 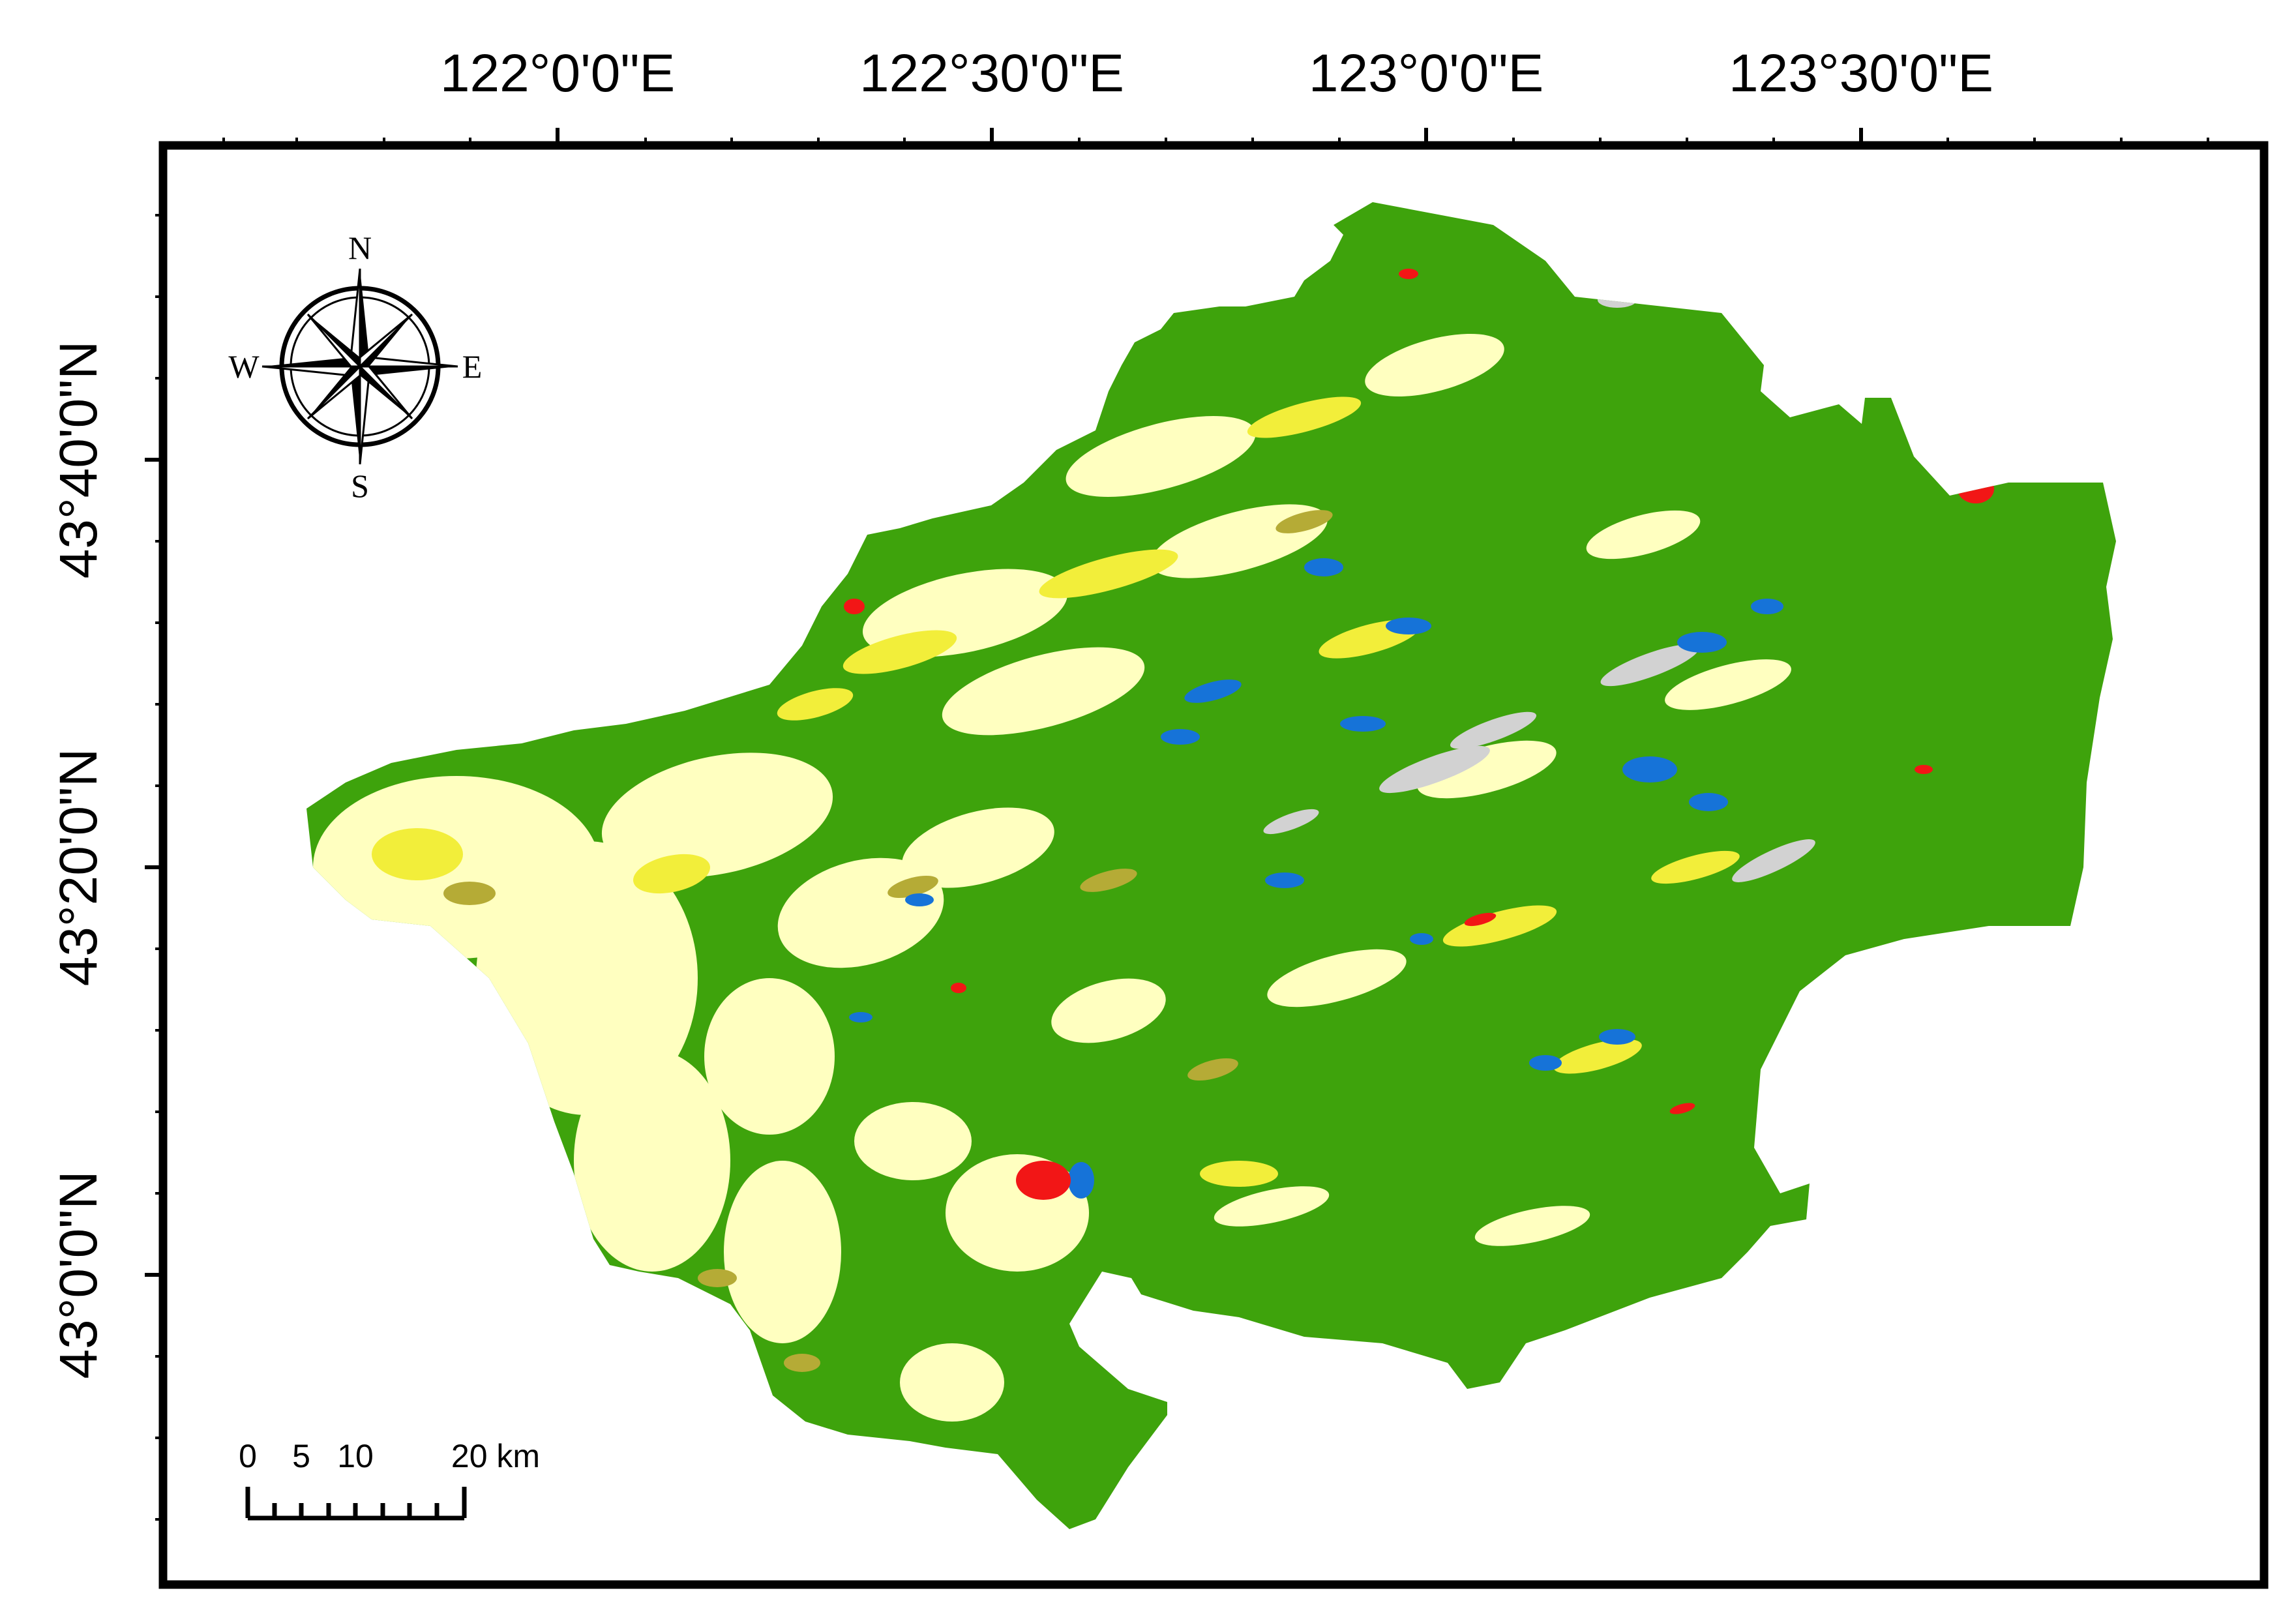 I want to click on longitude-label: 122°0'0"E, so click(x=557, y=73).